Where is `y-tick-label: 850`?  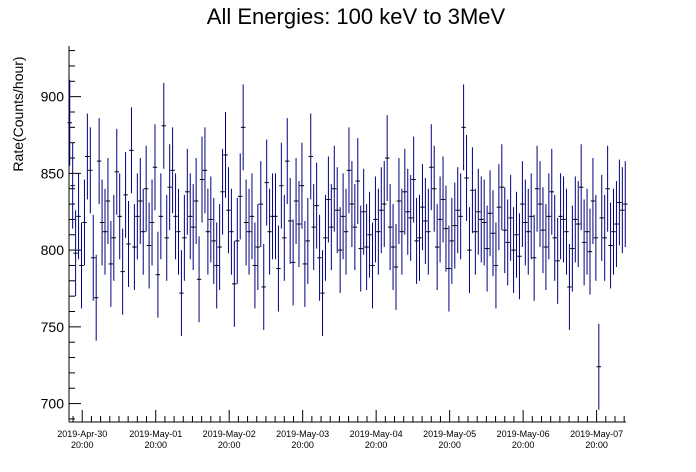 y-tick-label: 850 is located at coordinates (53, 173).